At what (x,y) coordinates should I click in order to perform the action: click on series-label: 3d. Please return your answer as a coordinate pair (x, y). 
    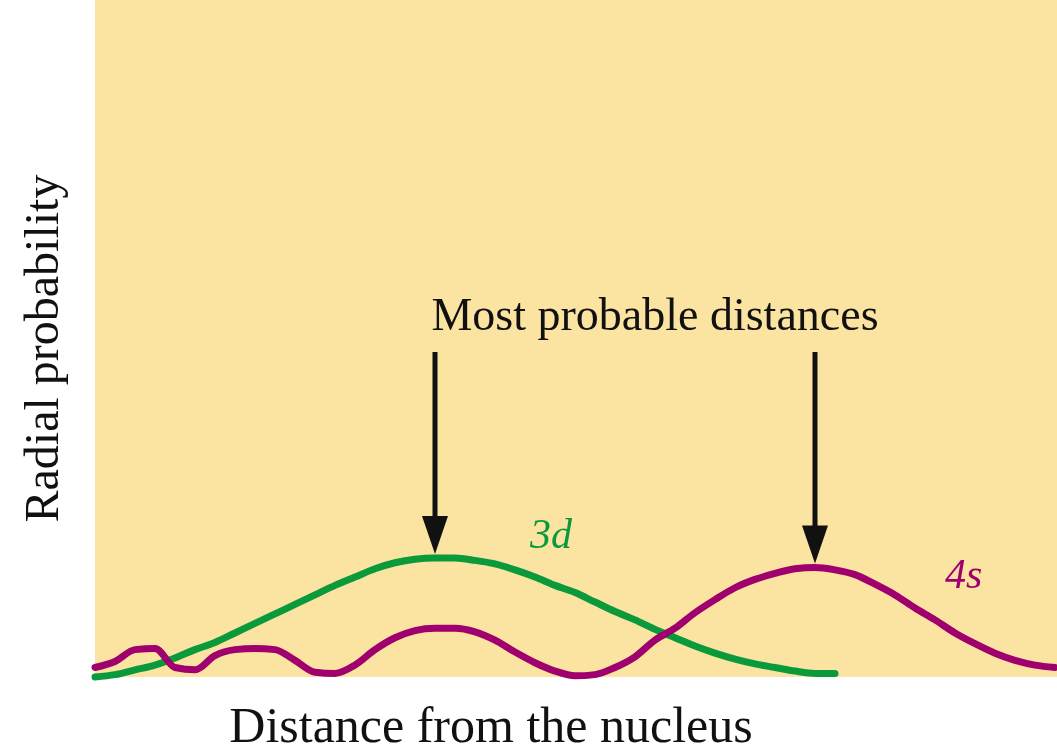
    Looking at the image, I should click on (551, 534).